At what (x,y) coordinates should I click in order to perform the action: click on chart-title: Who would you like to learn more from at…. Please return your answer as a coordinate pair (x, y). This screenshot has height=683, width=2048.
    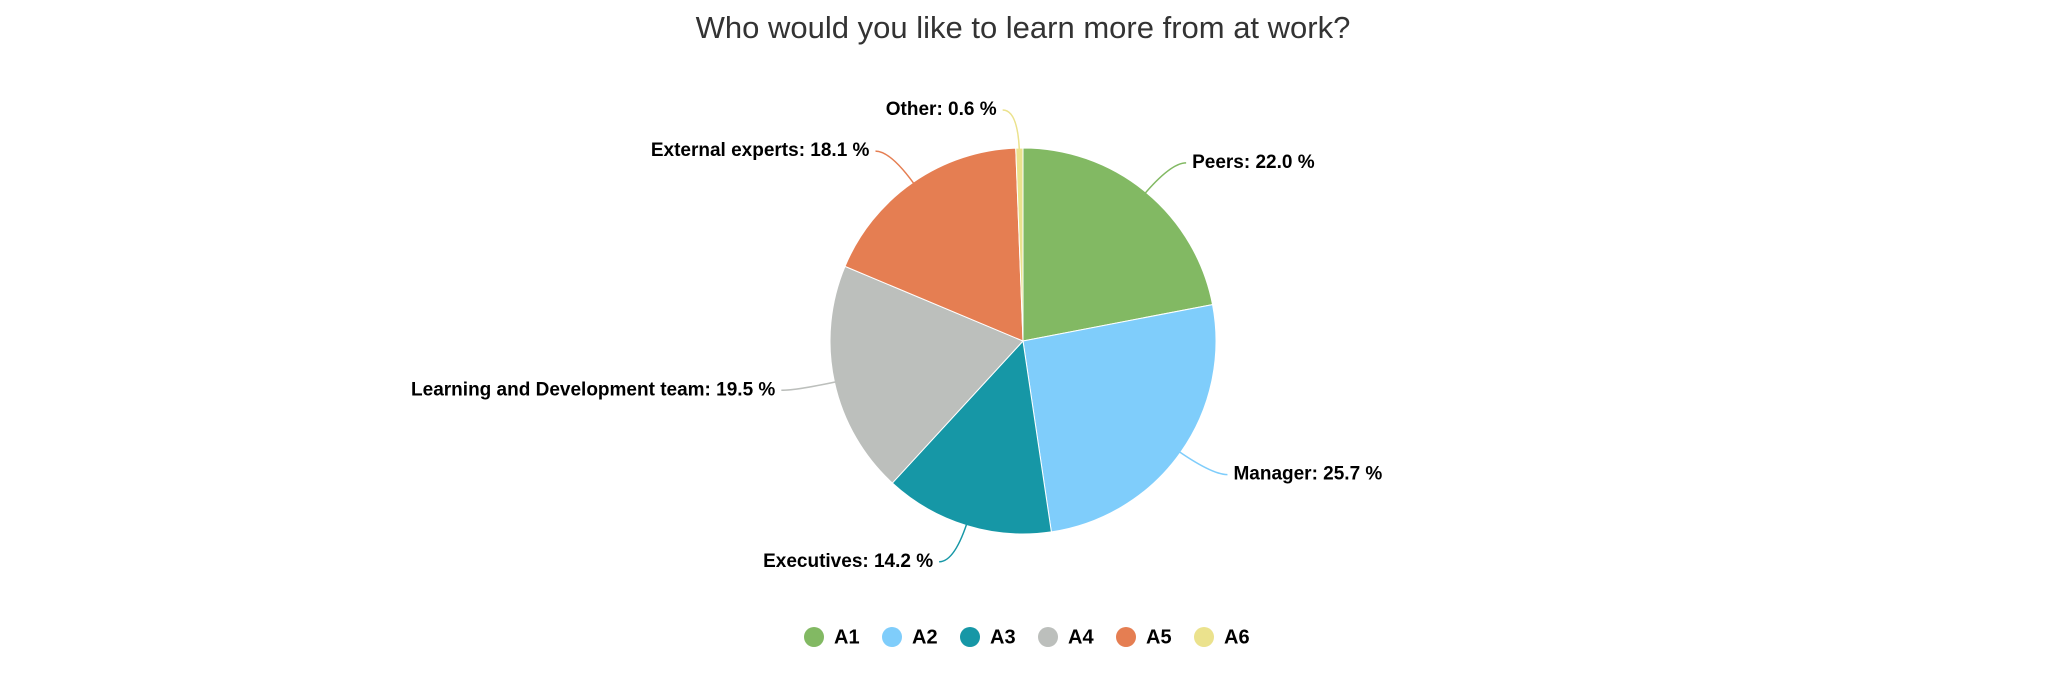
    Looking at the image, I should click on (1023, 27).